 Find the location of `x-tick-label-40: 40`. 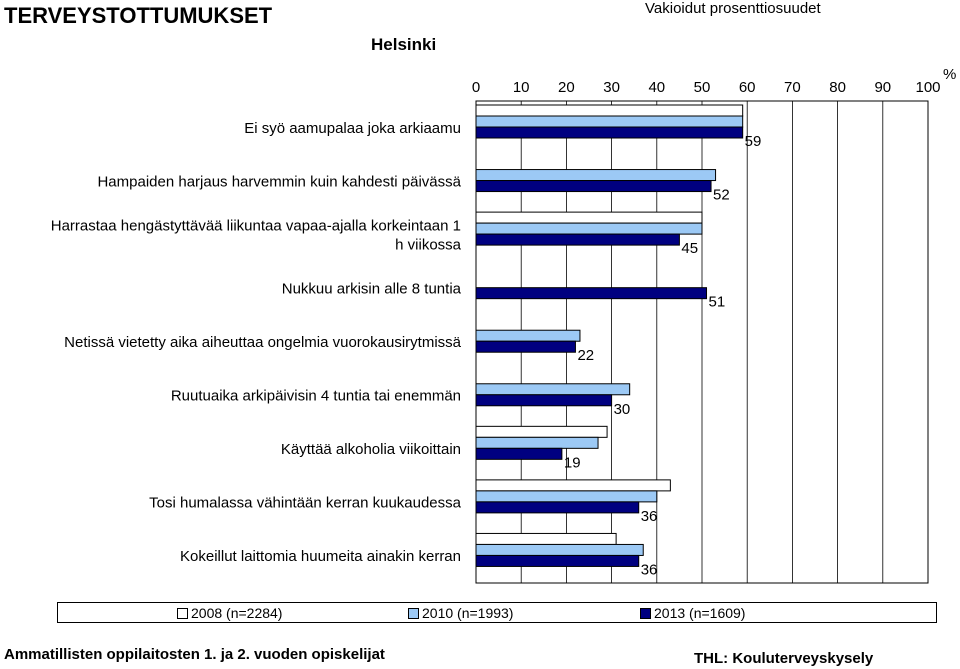

x-tick-label-40: 40 is located at coordinates (656, 87).